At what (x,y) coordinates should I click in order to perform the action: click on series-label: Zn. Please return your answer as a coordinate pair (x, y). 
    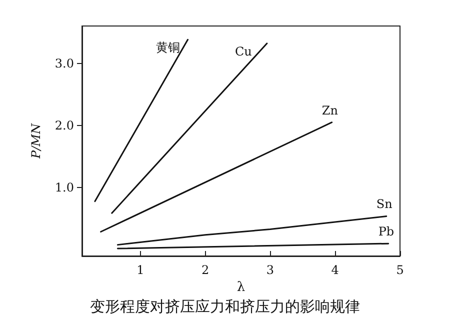
    Looking at the image, I should click on (330, 110).